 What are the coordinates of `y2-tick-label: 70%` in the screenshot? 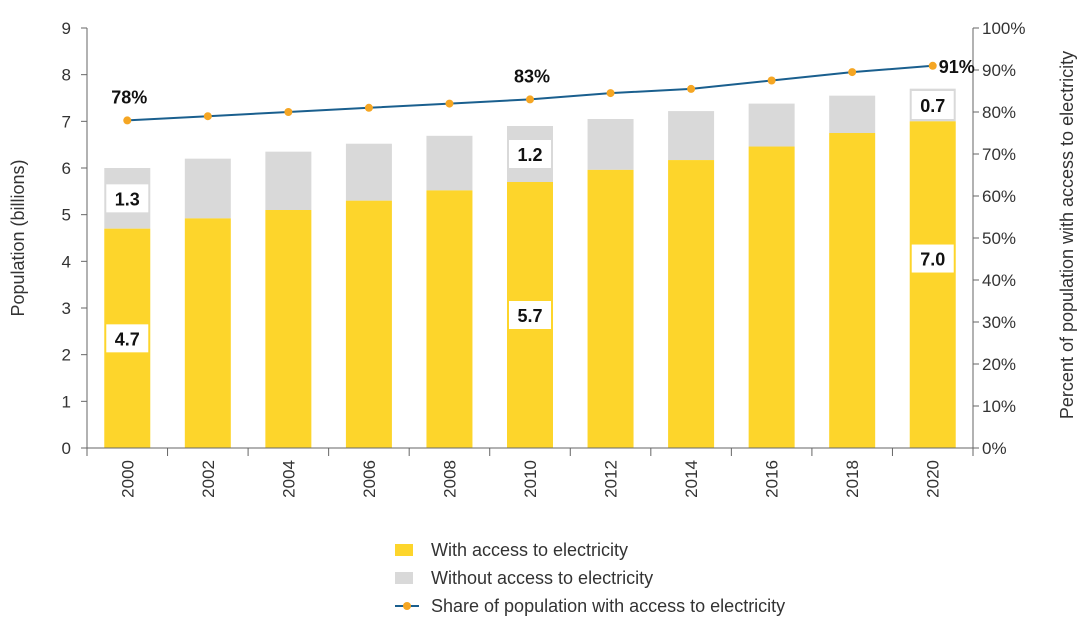 It's located at (999, 154).